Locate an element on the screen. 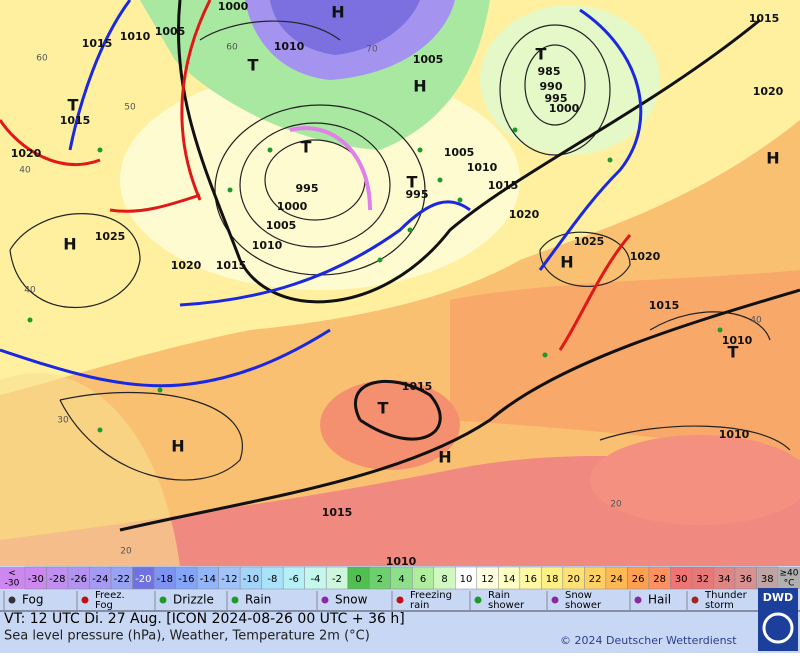 Image resolution: width=800 pixels, height=657 pixels. legend-label: Freez. is located at coordinates (110, 595).